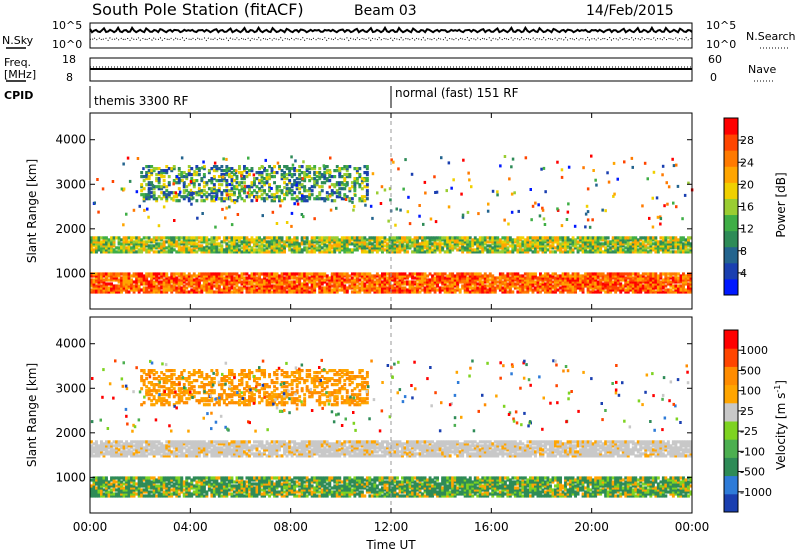 Image resolution: width=800 pixels, height=554 pixels. Describe the element at coordinates (391, 35) in the screenshot. I see `sky-panel-frame` at that location.